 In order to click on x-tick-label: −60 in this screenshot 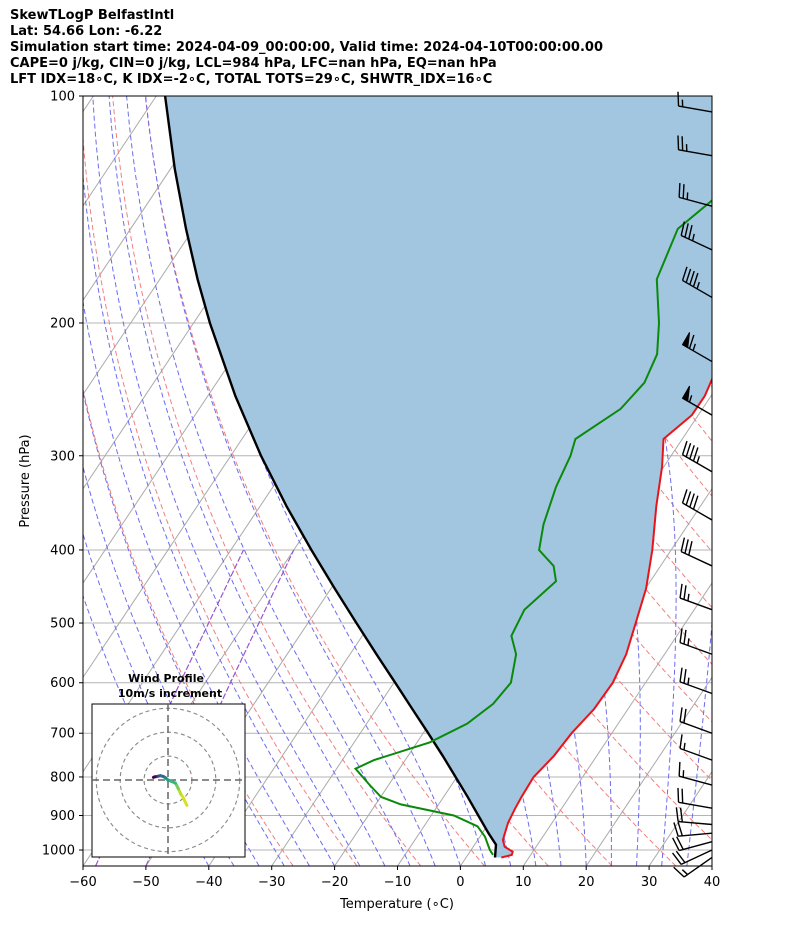, I will do `click(82, 882)`.